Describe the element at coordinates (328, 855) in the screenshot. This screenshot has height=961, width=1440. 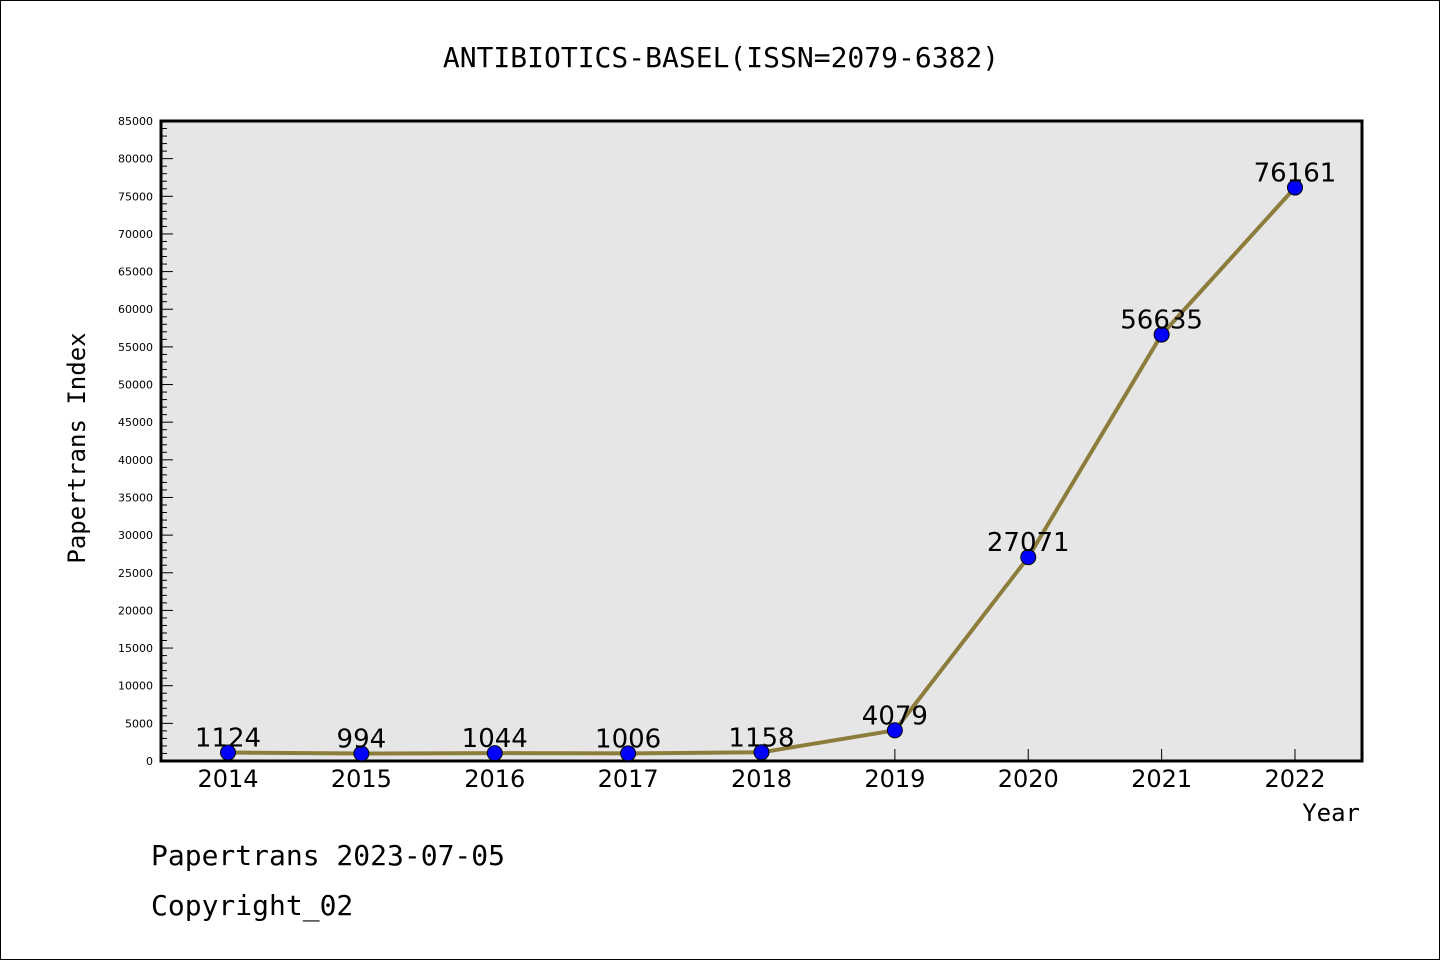
I see `footer-date: Papertrans 2023-07-05` at that location.